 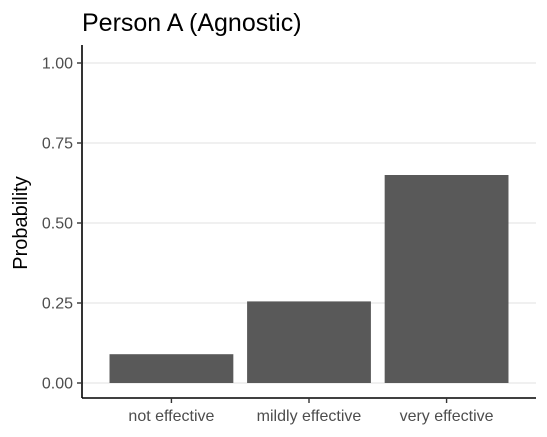 What do you see at coordinates (192, 23) in the screenshot?
I see `chart-title: Person A (Agnostic)` at bounding box center [192, 23].